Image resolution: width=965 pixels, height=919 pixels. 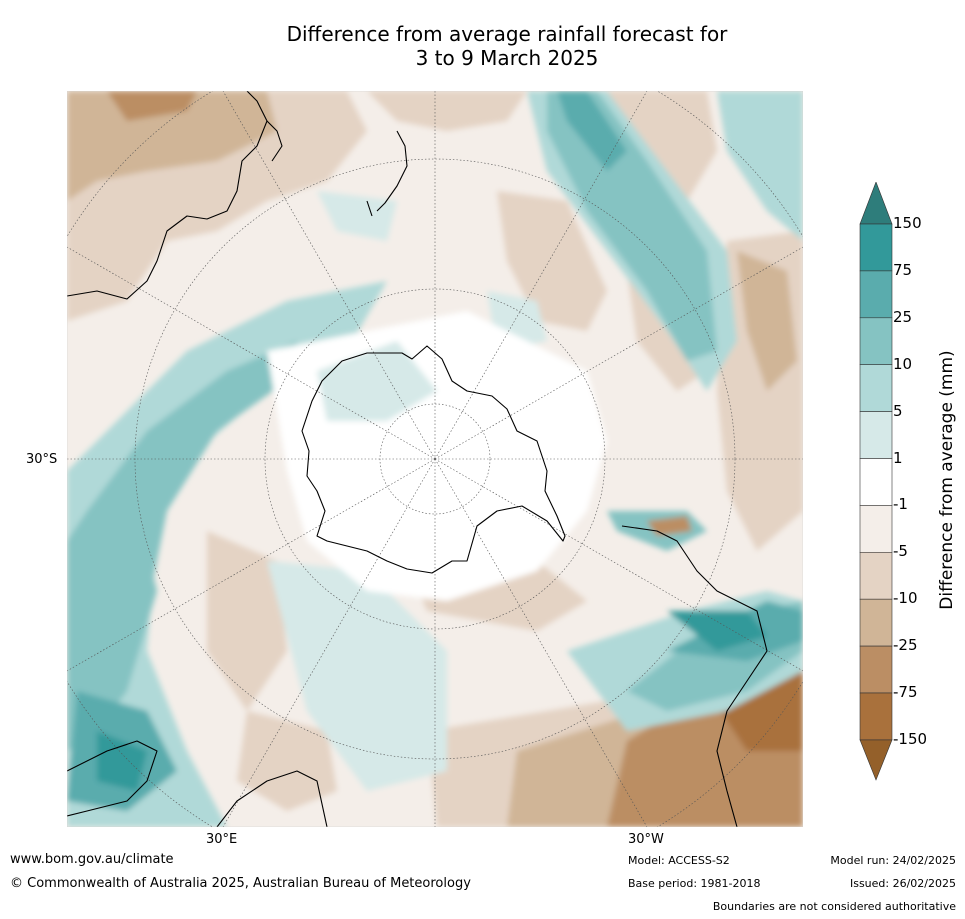 What do you see at coordinates (900, 504) in the screenshot?
I see `colorbar-tick-label: -1` at bounding box center [900, 504].